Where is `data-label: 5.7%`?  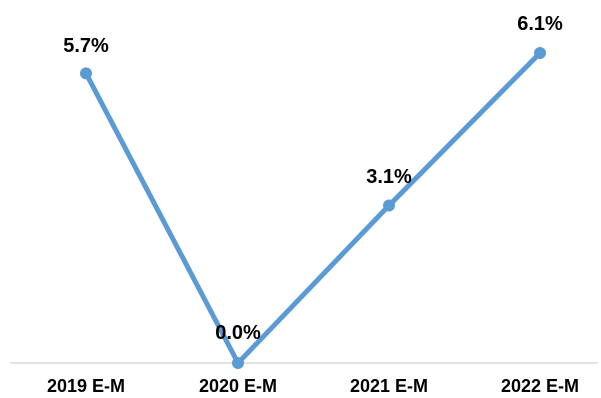
data-label: 5.7% is located at coordinates (86, 46).